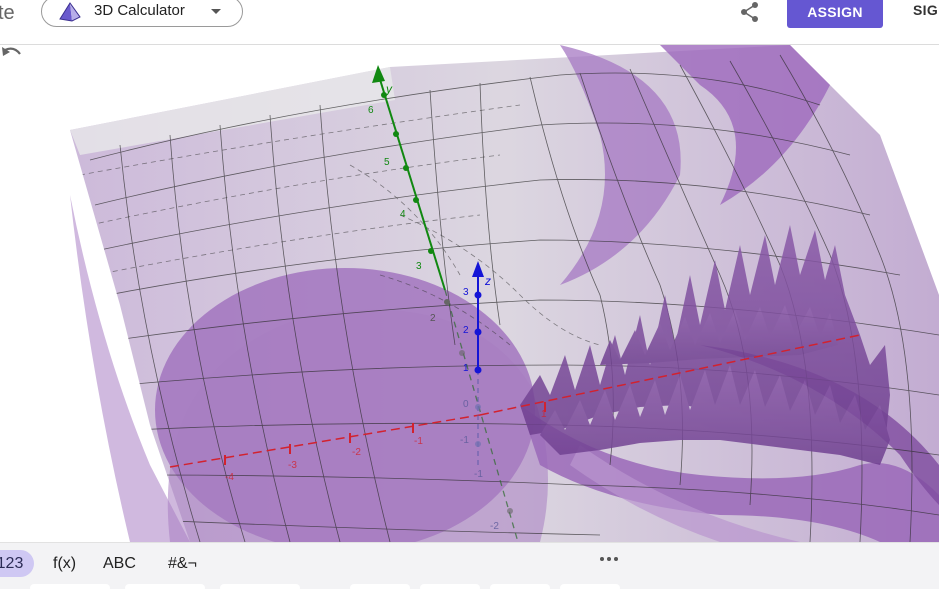  I want to click on x-tick-label: -1, so click(418, 441).